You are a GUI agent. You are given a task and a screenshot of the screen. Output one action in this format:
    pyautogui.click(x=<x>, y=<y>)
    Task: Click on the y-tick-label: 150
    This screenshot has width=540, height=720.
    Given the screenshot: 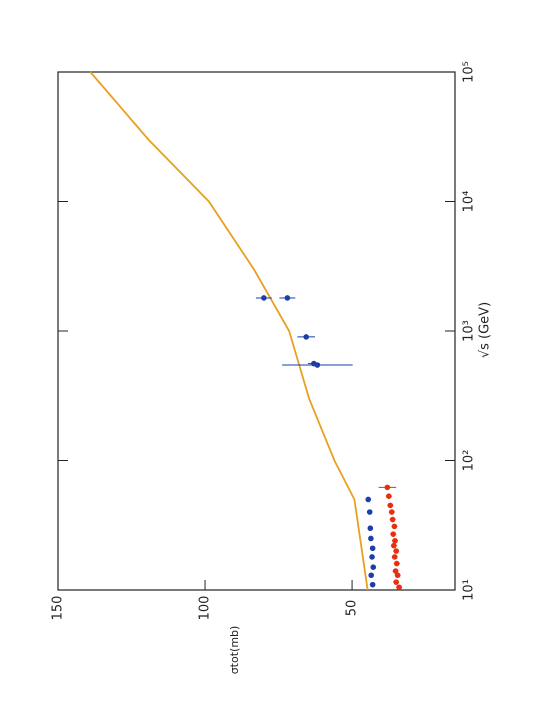 What is the action you would take?
    pyautogui.click(x=58, y=608)
    